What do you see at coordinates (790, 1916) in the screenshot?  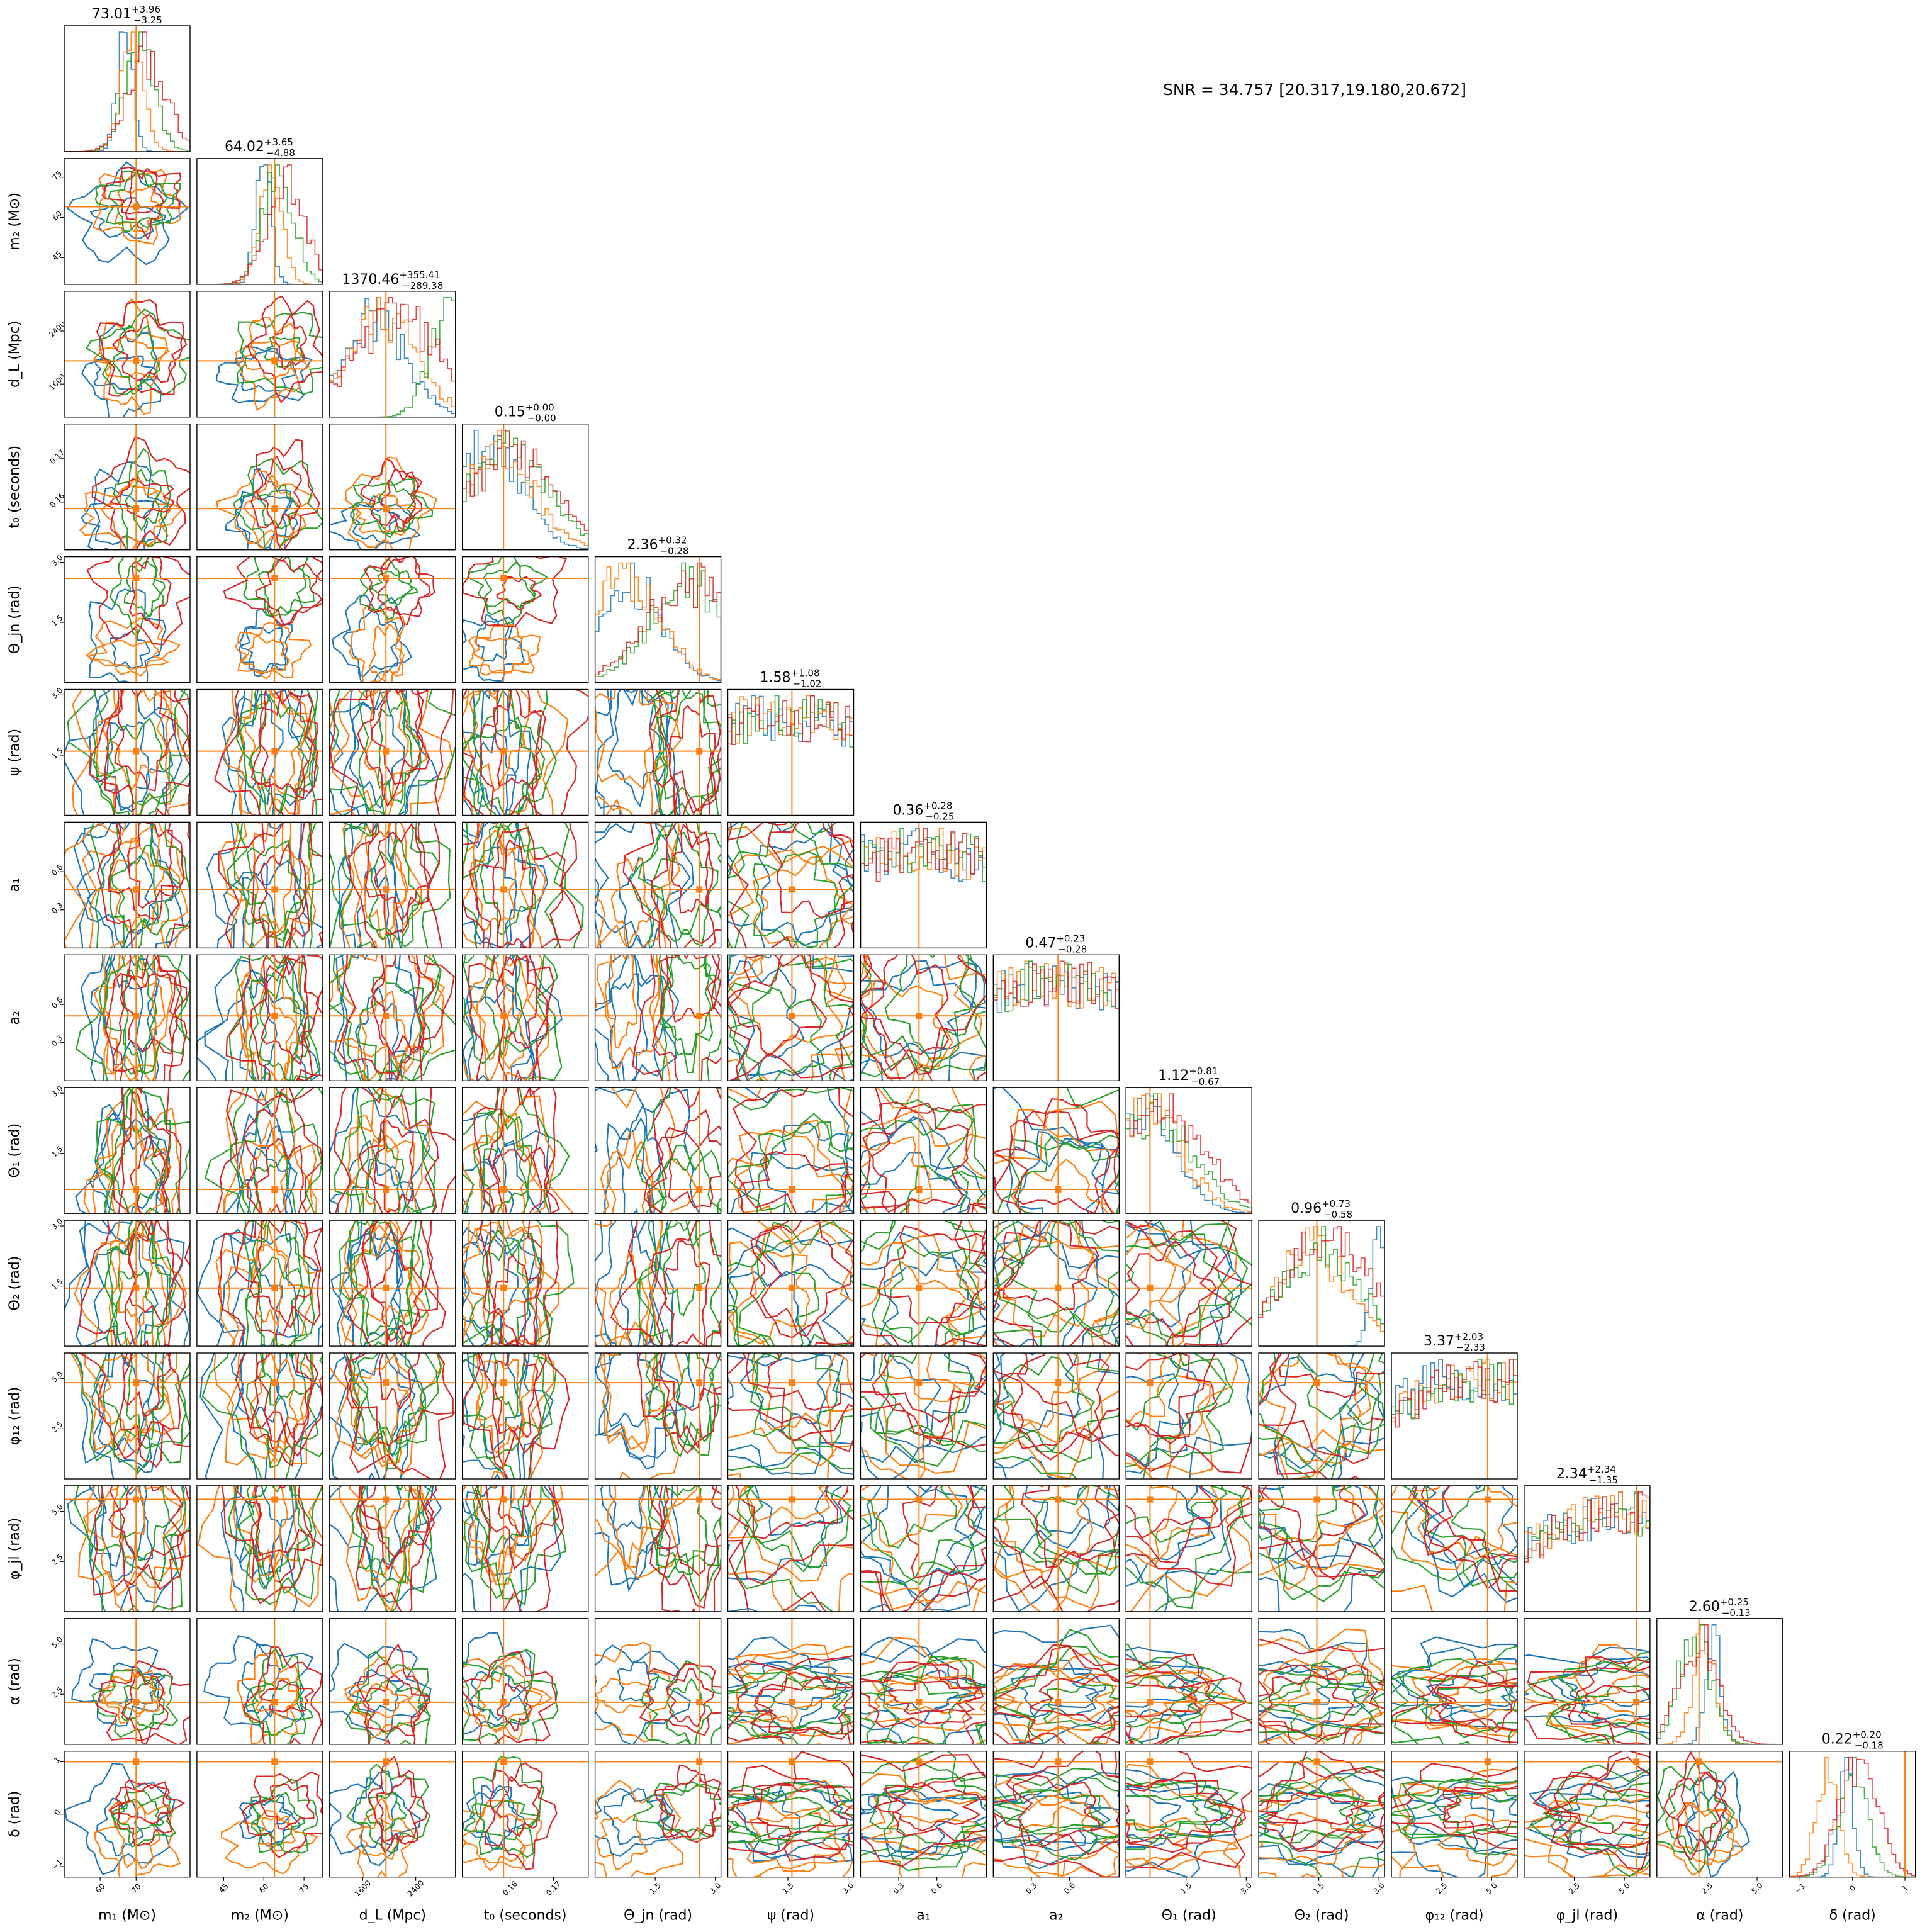 I see `x-axis-label-6: ψ (rad)` at bounding box center [790, 1916].